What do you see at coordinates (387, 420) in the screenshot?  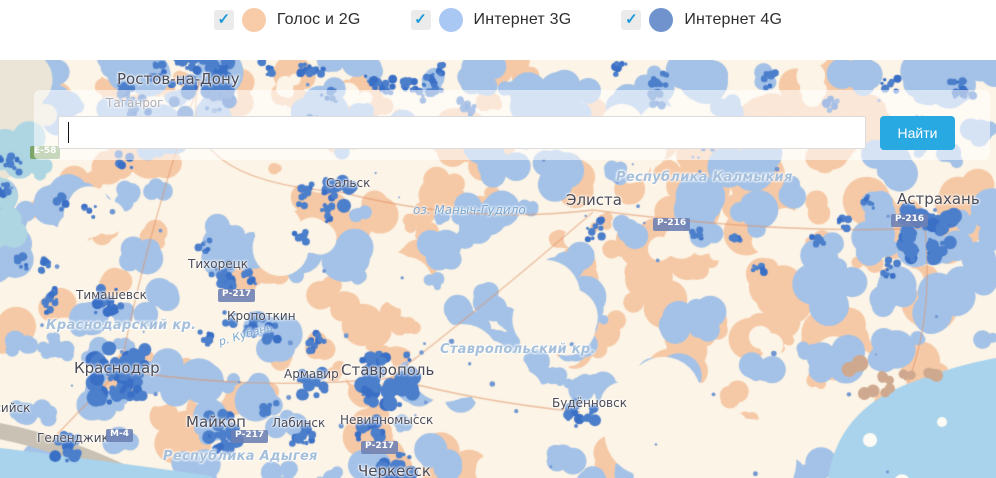 I see `map-label-city: Невинномысск` at bounding box center [387, 420].